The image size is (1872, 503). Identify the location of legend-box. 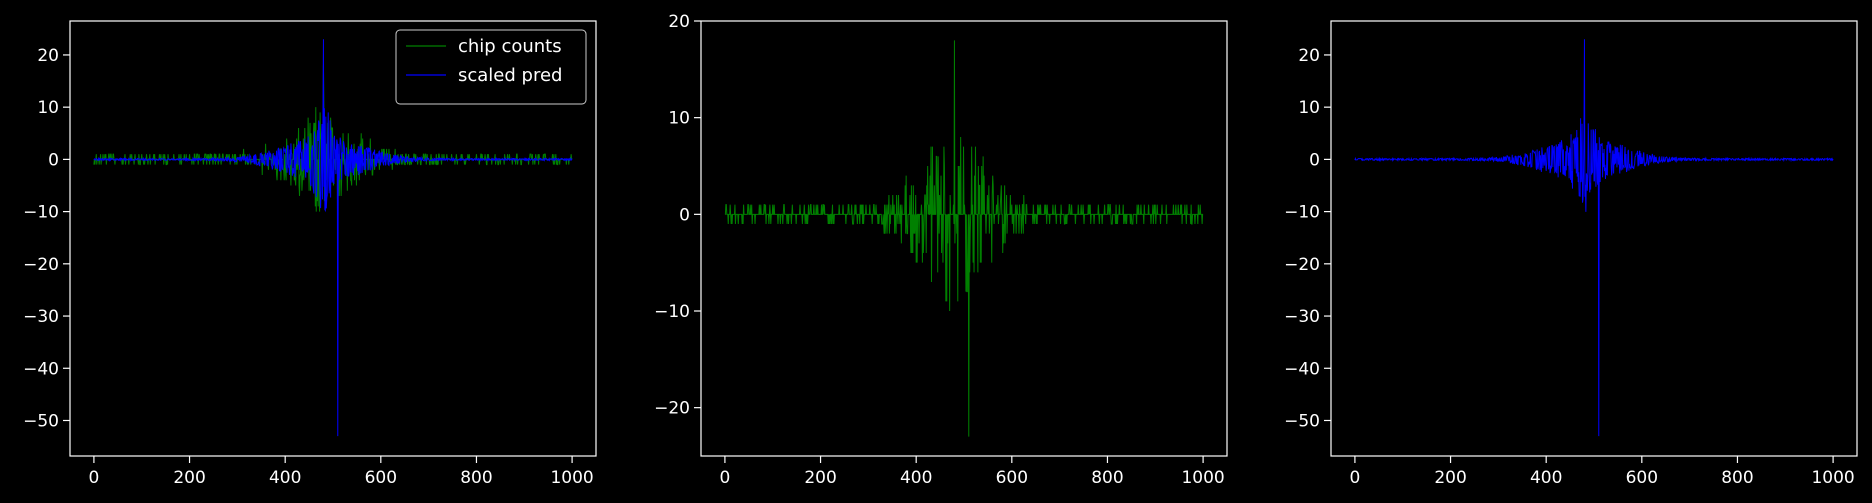
(491, 67).